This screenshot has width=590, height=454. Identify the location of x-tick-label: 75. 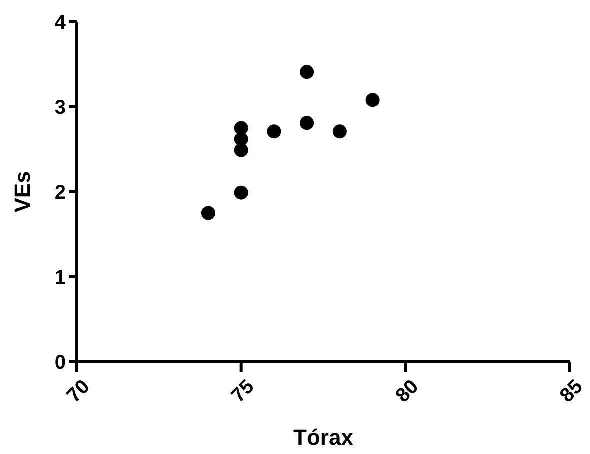
(243, 392).